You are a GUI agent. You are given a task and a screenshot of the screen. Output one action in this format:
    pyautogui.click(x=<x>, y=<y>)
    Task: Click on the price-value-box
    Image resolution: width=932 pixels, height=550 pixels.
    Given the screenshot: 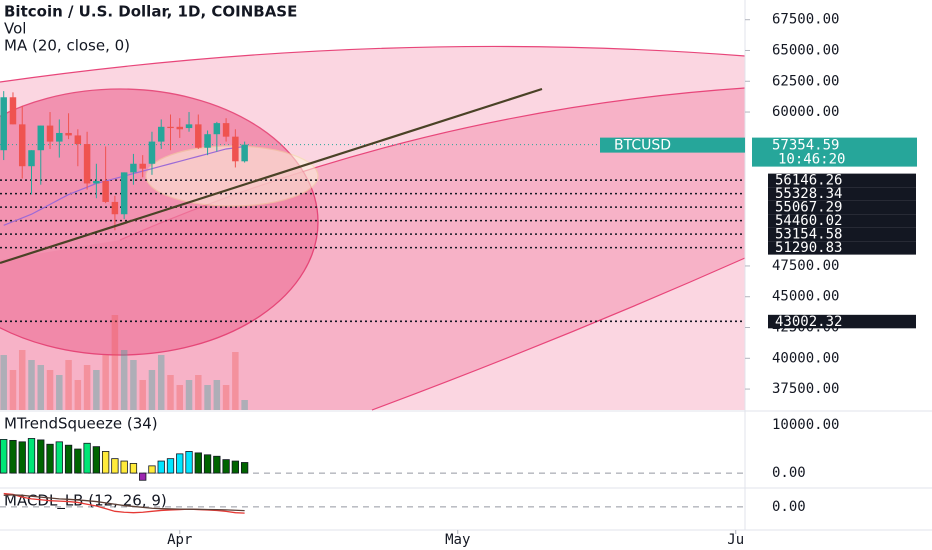 What is the action you would take?
    pyautogui.click(x=834, y=152)
    